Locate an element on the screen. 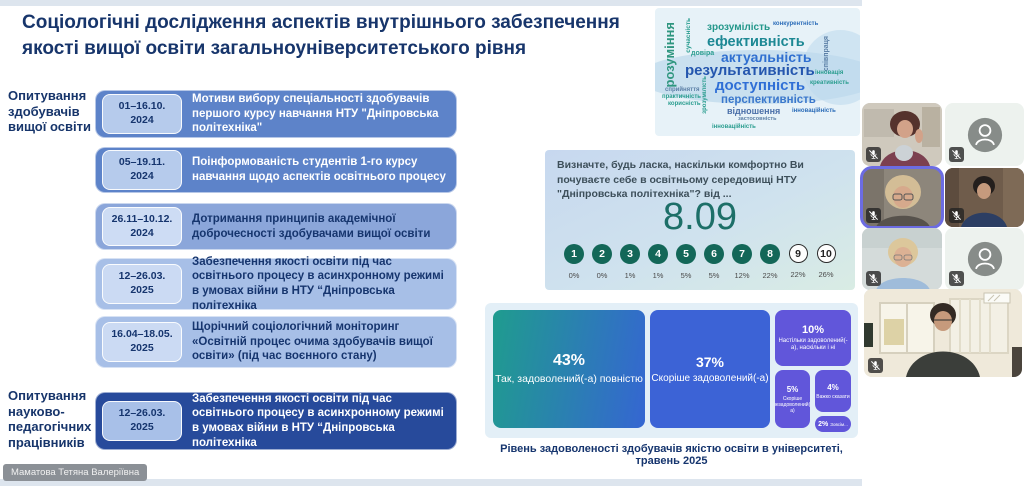  word-cloud-word: розуміння is located at coordinates (669, 55).